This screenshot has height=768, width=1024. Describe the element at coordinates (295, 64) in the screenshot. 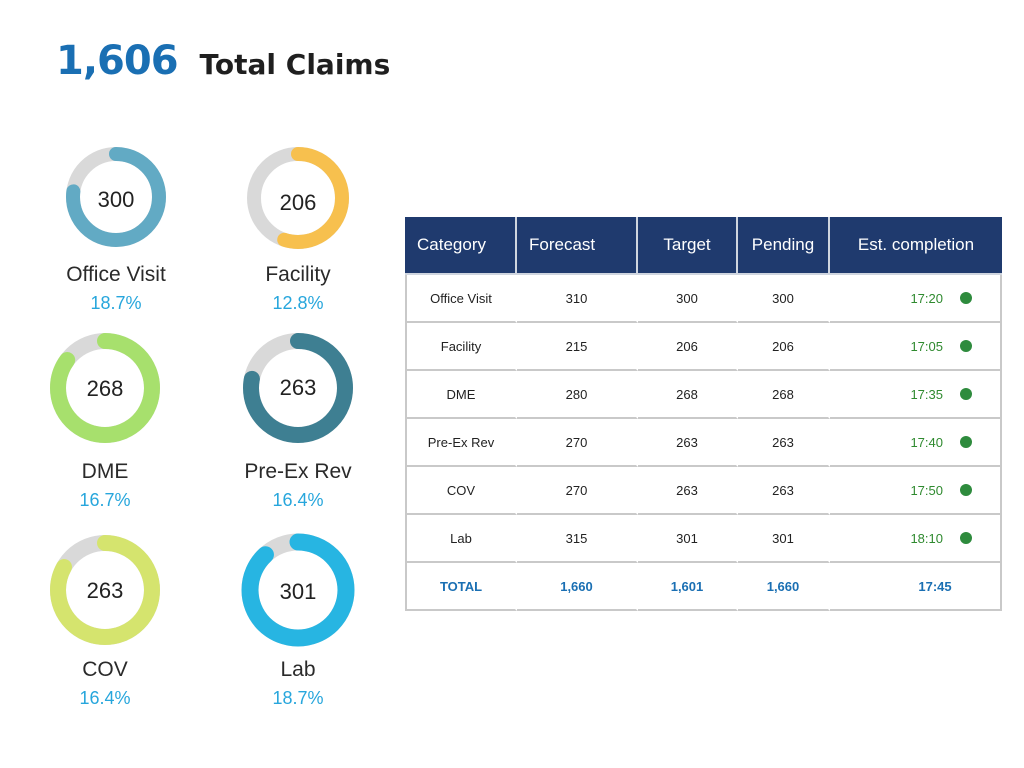

I see `total-claims-label: Total Claims` at that location.